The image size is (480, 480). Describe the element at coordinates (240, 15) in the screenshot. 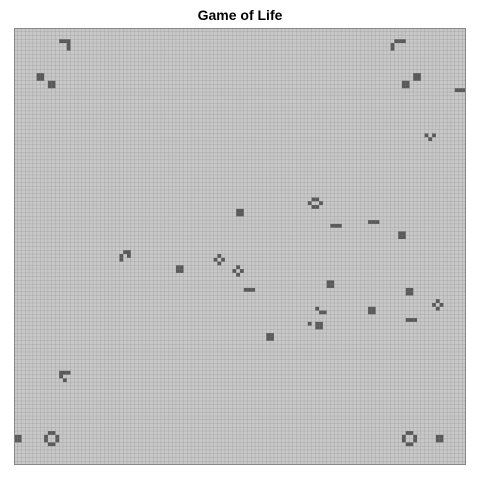

I see `page-title: Game of Life` at that location.